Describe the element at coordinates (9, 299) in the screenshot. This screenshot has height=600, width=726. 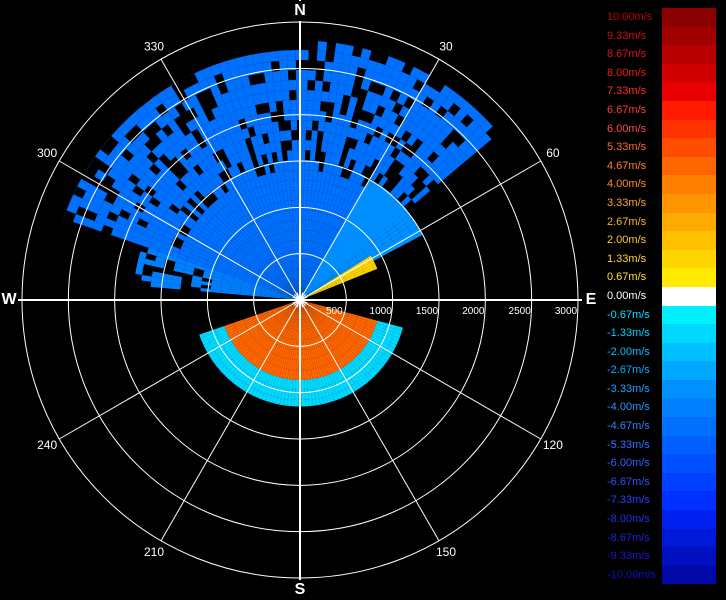
I see `west-label: W` at that location.